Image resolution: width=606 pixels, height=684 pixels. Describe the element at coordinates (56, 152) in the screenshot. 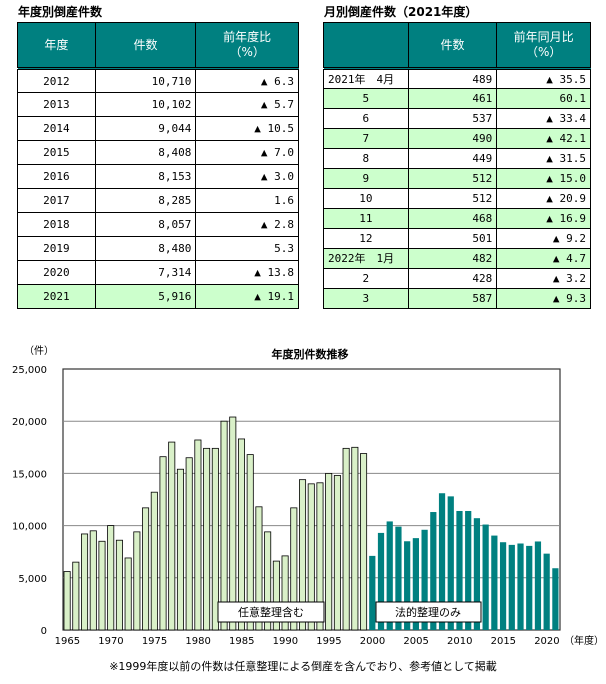

I see `row-label: 2015` at that location.